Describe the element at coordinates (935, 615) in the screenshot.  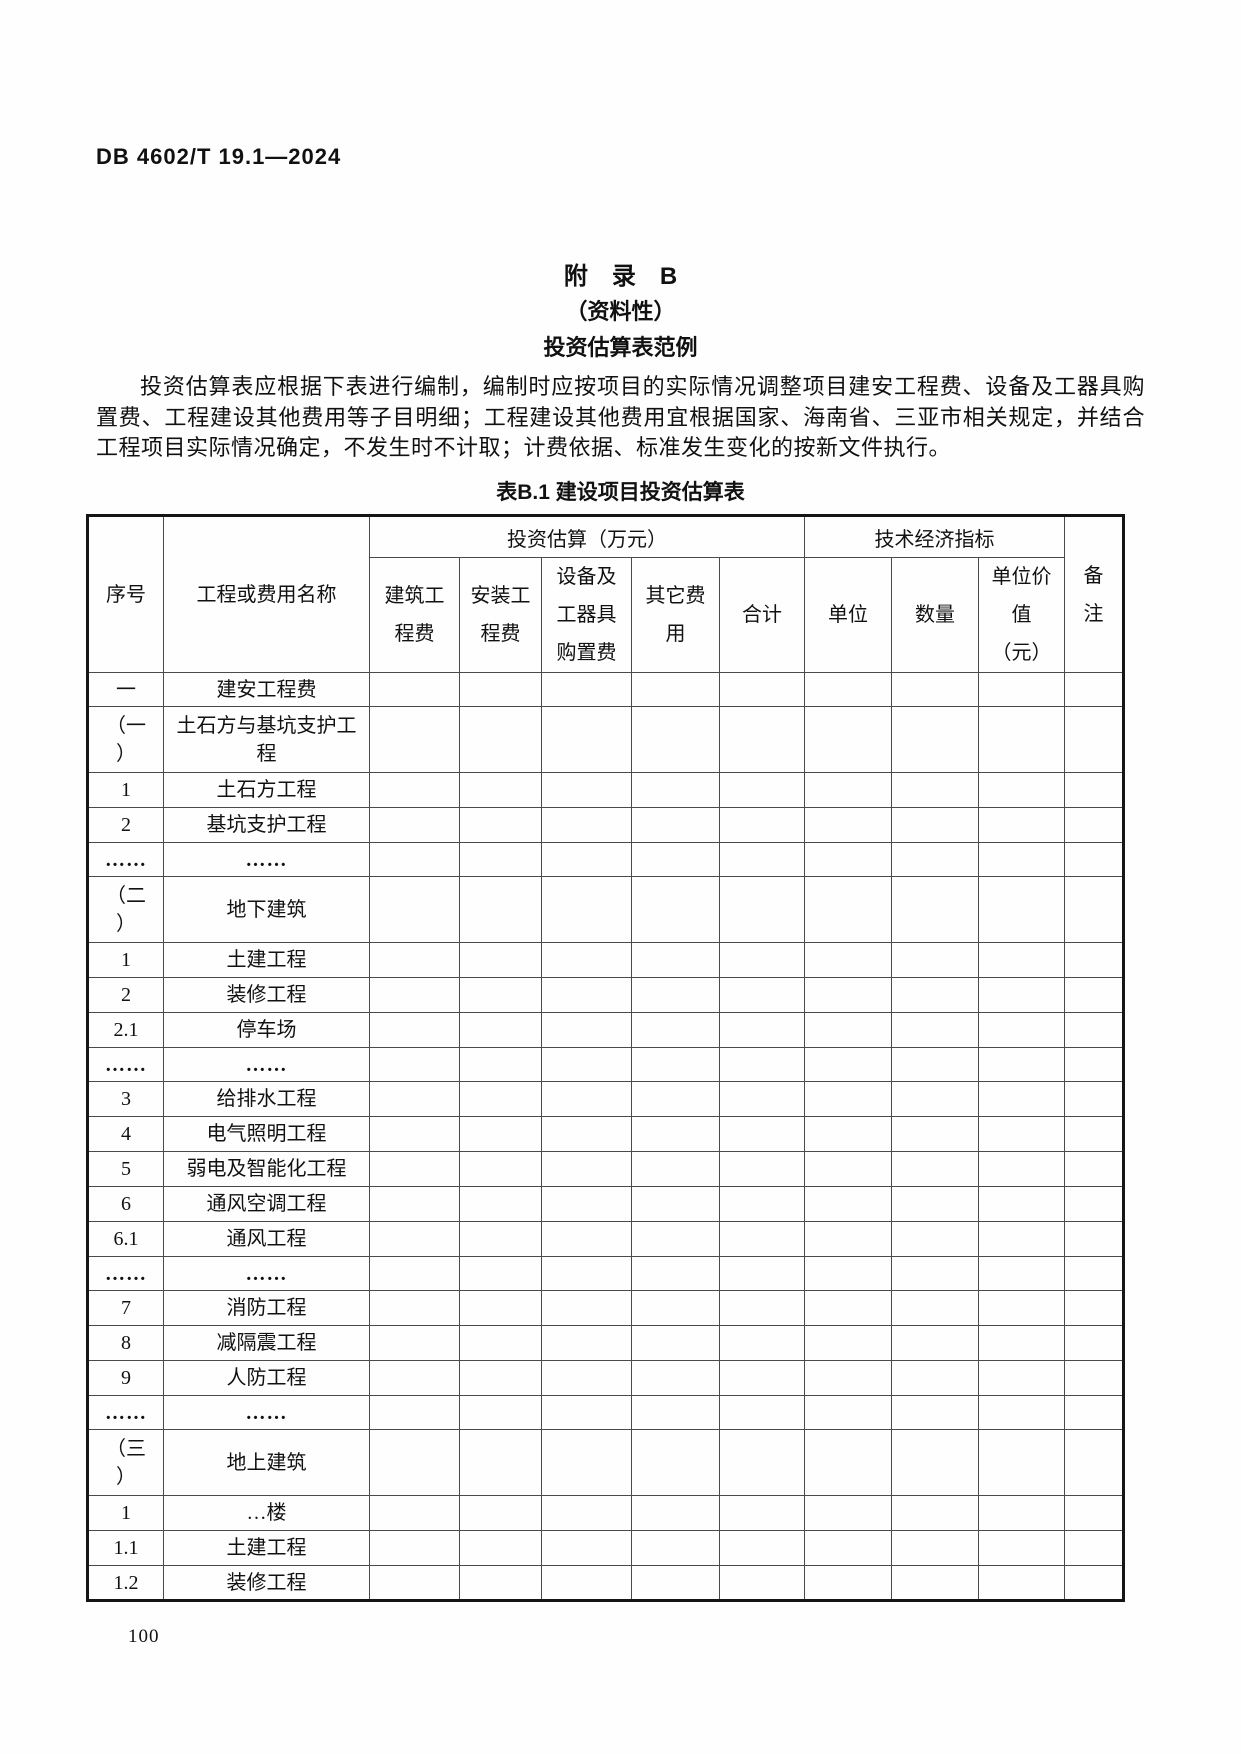
I see `header-quantity: 数量` at that location.